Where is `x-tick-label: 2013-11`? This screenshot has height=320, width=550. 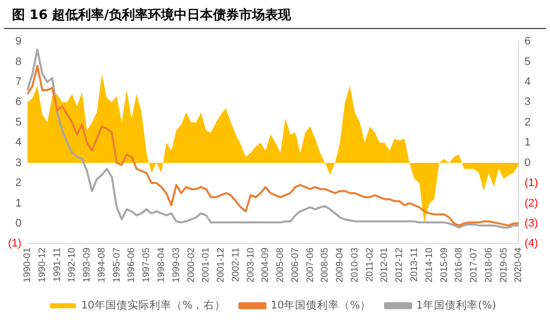 x-tick-label: 2013-11 is located at coordinates (414, 265).